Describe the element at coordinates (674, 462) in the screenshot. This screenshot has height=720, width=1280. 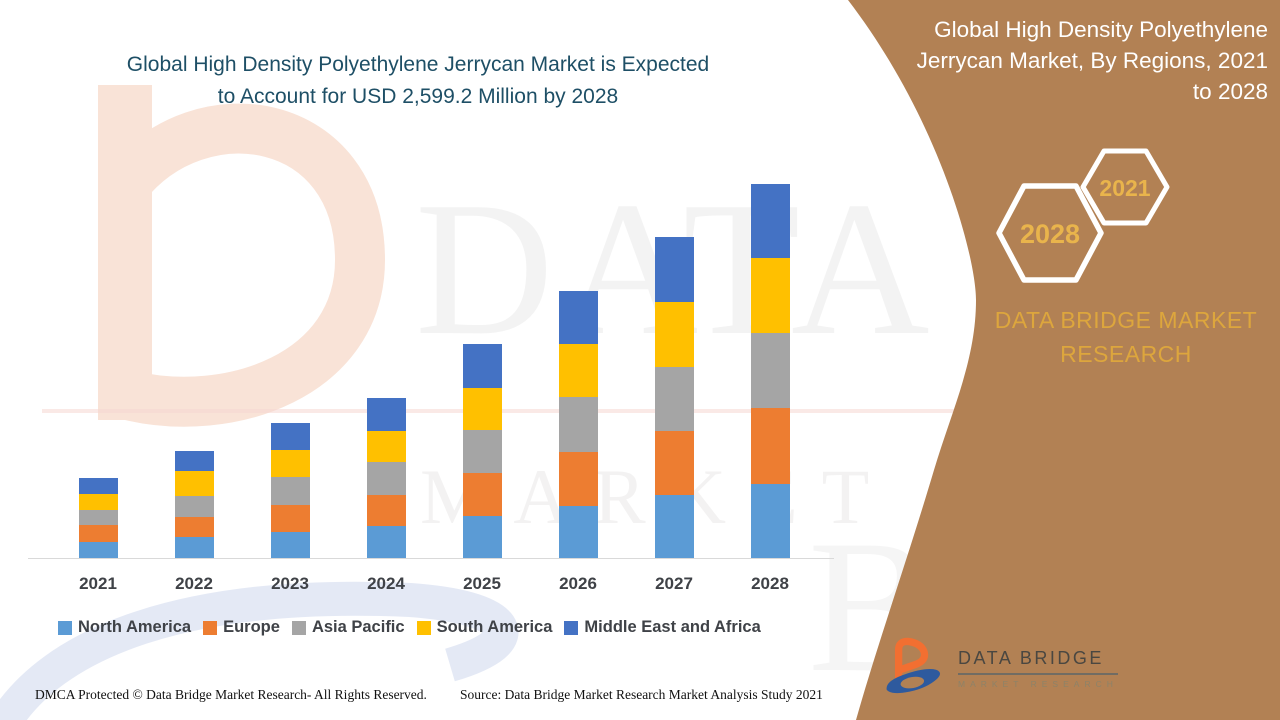
I see `bar-segment-europe-2027` at that location.